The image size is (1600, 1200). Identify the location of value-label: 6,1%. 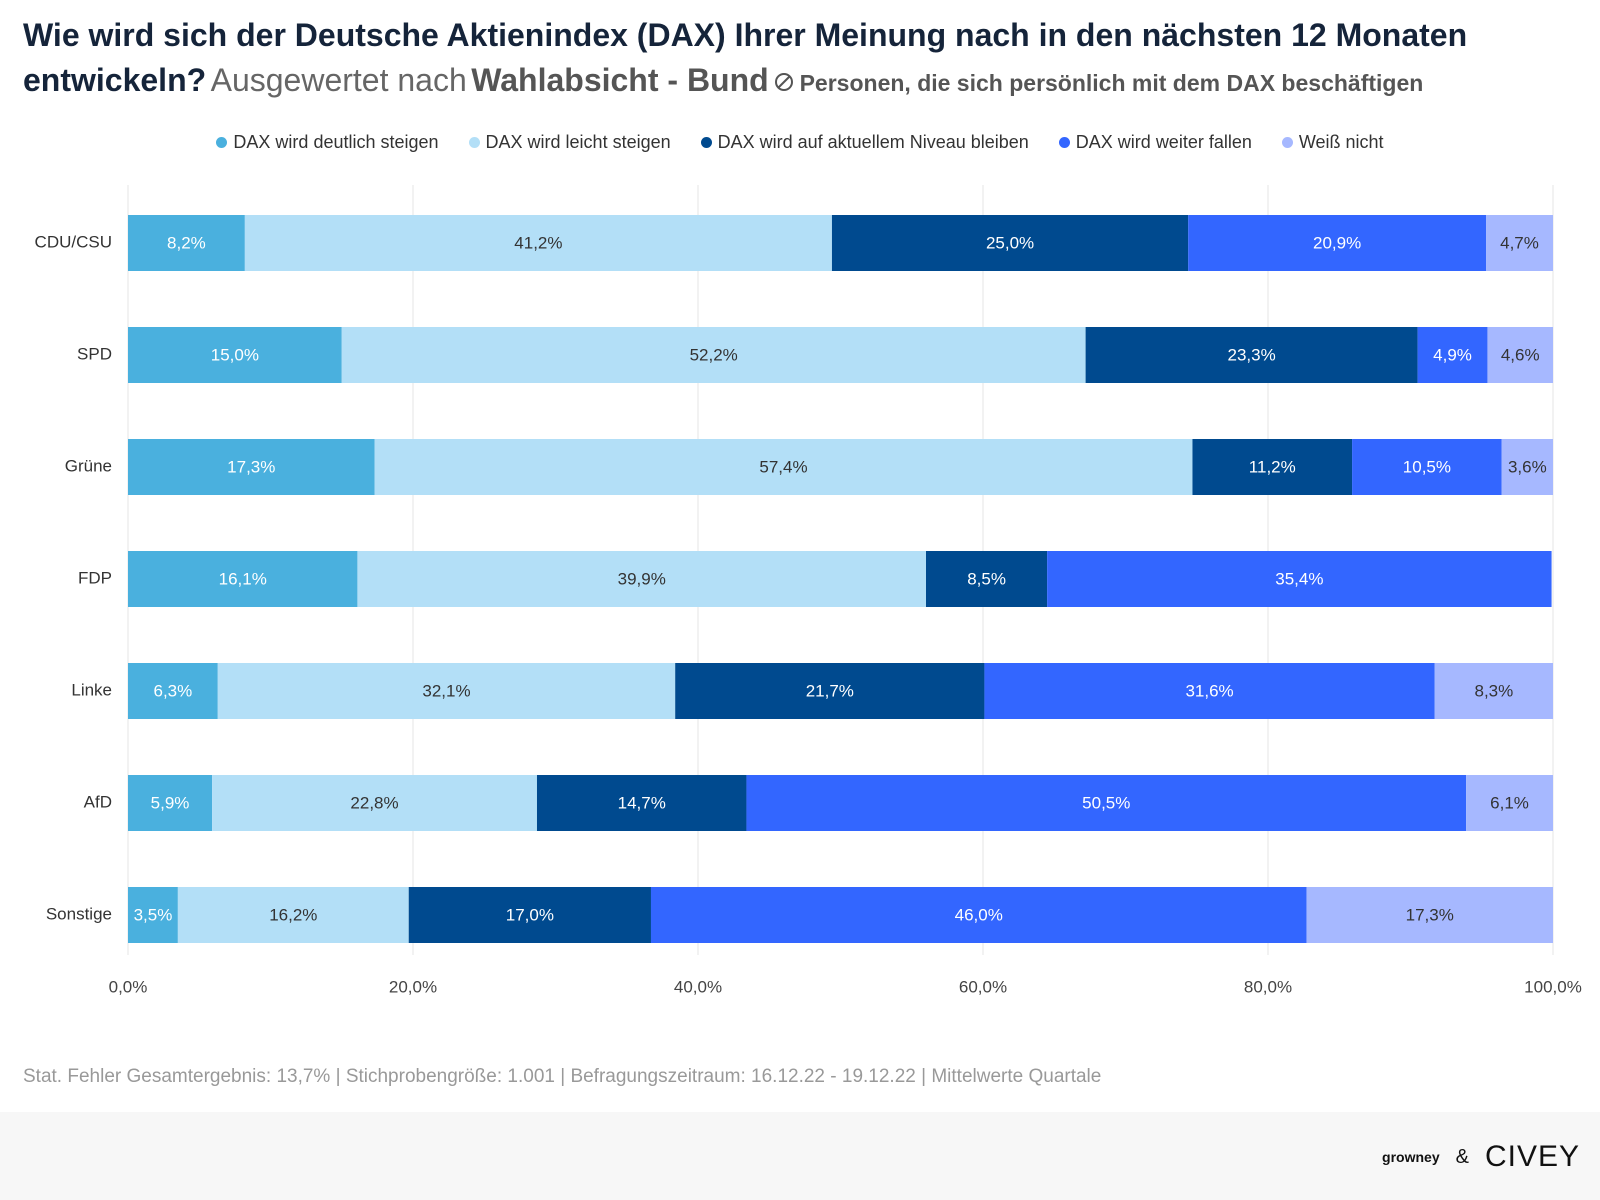
(1509, 802).